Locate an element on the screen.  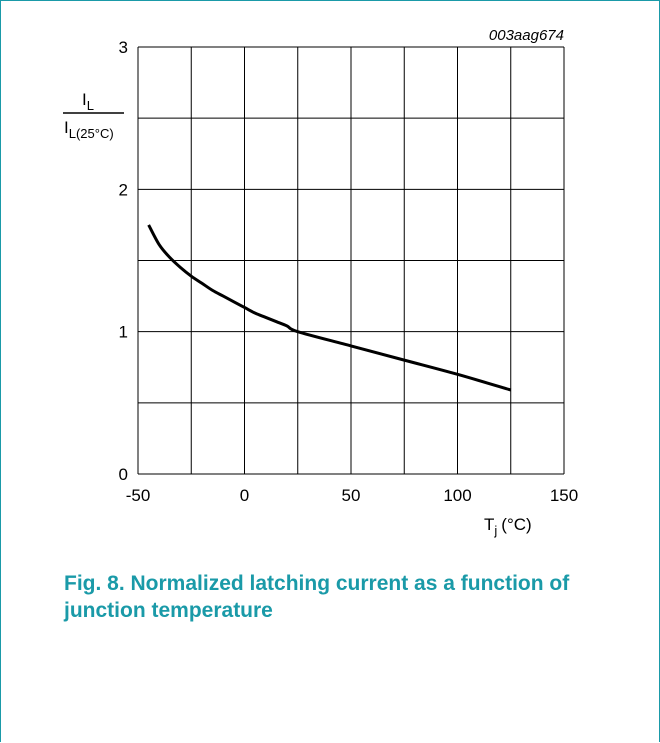
x-tick-label: -50 is located at coordinates (138, 495).